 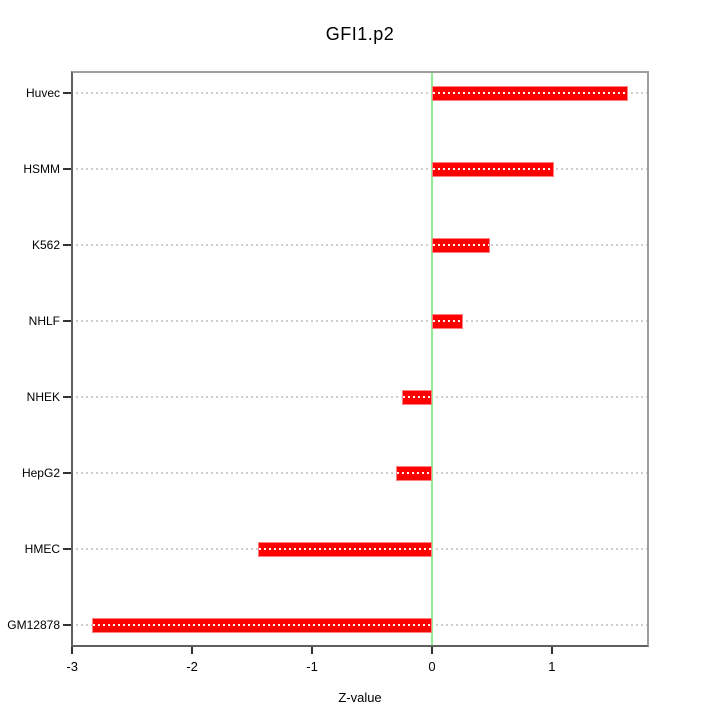 I want to click on bar-k562, so click(x=461, y=245).